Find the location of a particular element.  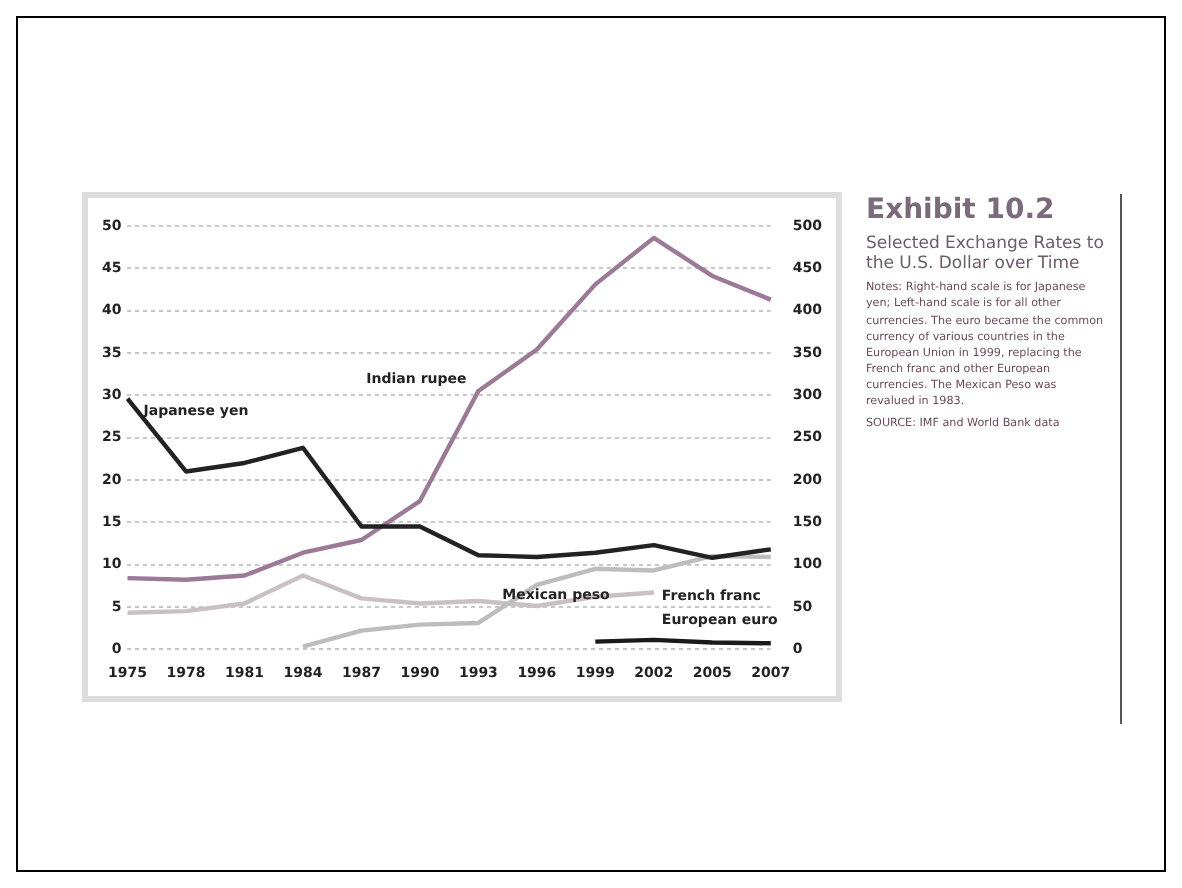

text: Exhibit 10.2 is located at coordinates (961, 210).